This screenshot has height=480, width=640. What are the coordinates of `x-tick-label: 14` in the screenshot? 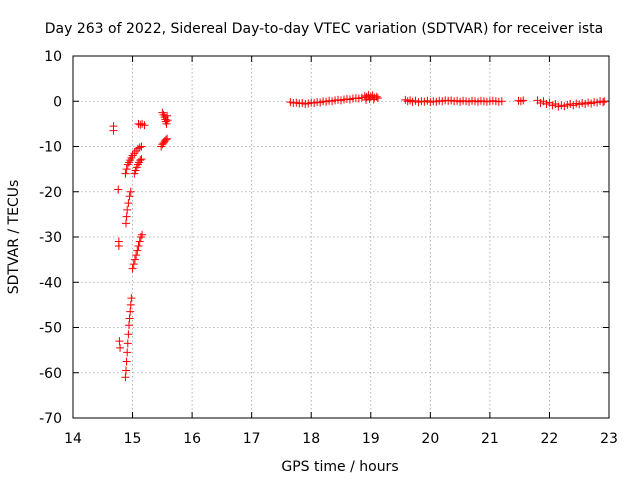 It's located at (73, 439).